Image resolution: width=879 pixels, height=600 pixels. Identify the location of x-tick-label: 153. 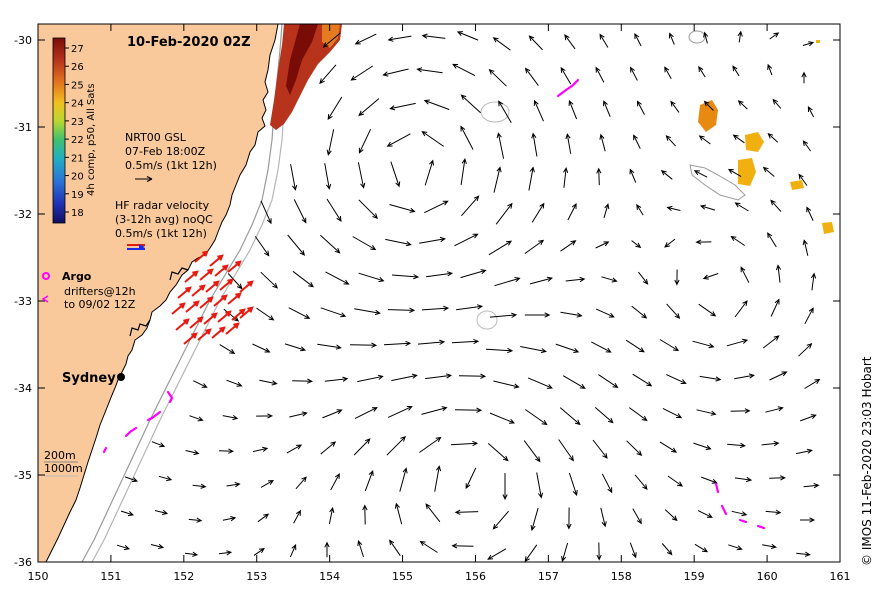
(256, 576).